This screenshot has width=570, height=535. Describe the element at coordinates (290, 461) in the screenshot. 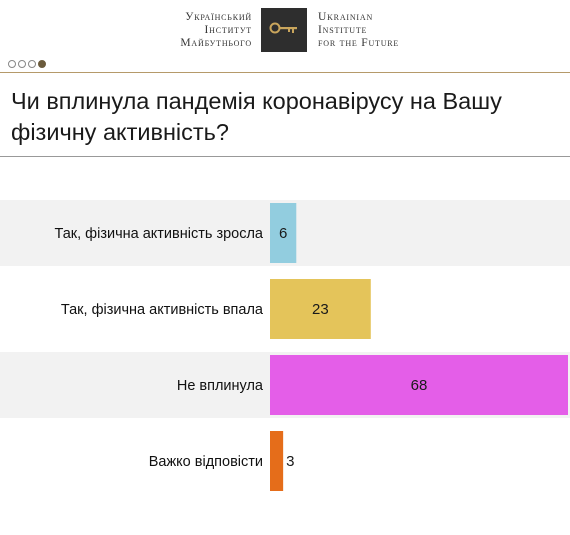

I see `value-label: 3` at that location.